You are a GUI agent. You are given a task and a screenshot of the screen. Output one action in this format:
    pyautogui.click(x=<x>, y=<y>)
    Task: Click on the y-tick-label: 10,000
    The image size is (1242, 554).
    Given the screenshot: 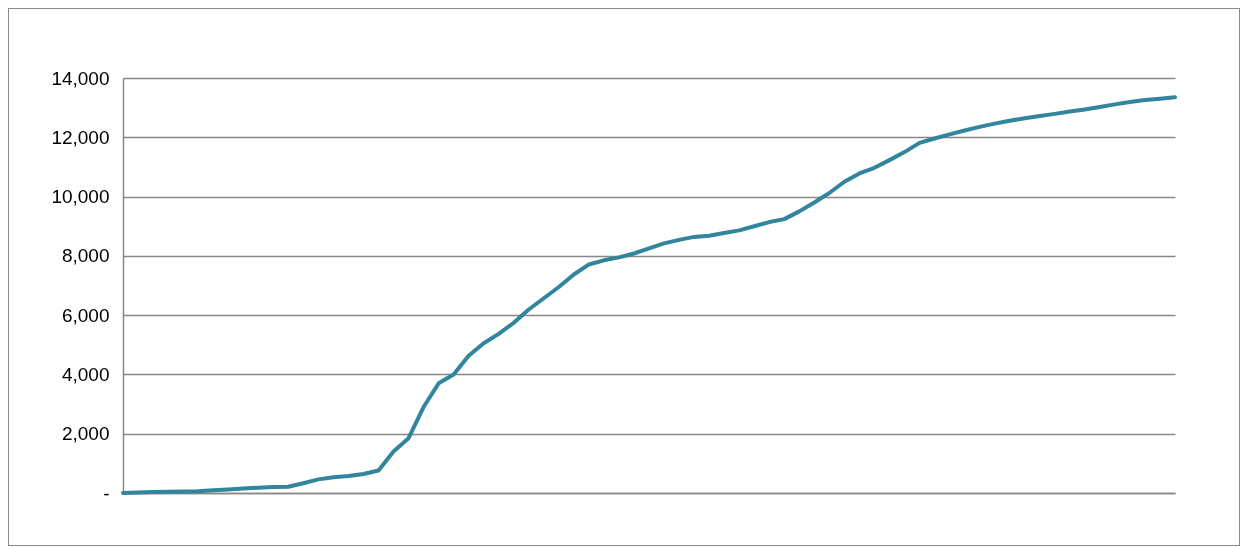 What is the action you would take?
    pyautogui.click(x=80, y=197)
    